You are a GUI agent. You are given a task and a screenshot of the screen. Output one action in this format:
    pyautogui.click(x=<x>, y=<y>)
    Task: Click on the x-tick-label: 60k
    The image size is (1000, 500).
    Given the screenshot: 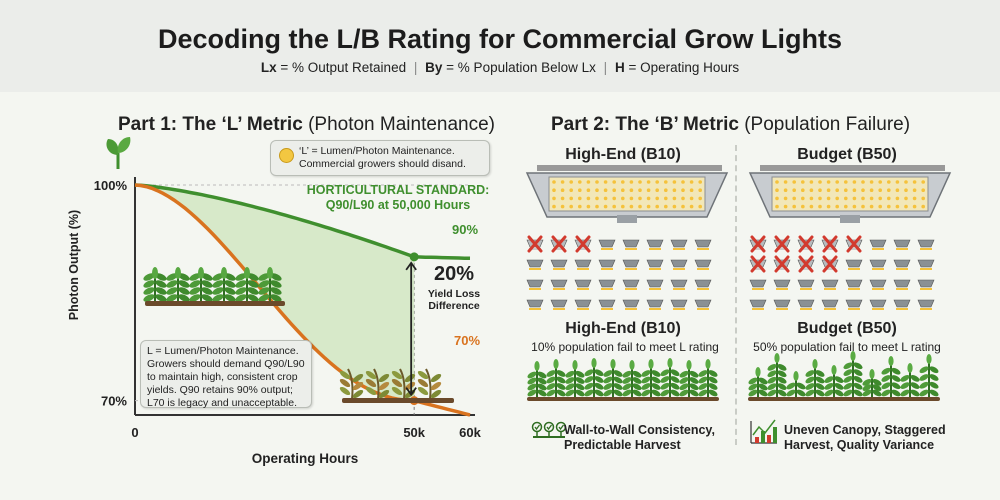 What is the action you would take?
    pyautogui.click(x=470, y=432)
    